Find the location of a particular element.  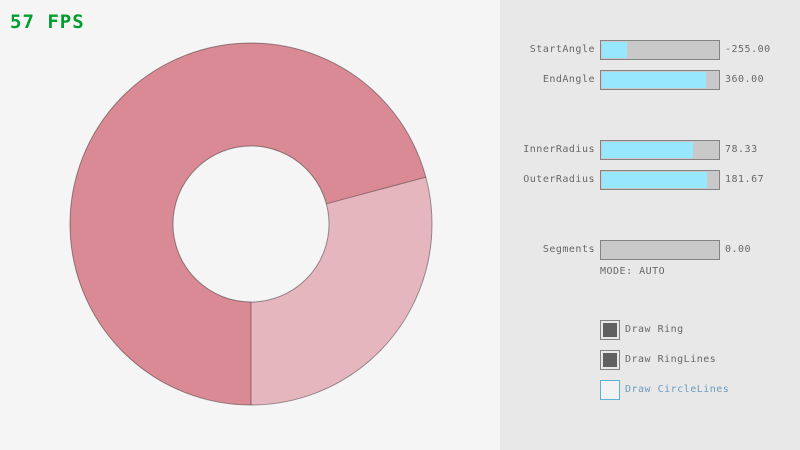

draw-ringlines-checkbox is located at coordinates (610, 360).